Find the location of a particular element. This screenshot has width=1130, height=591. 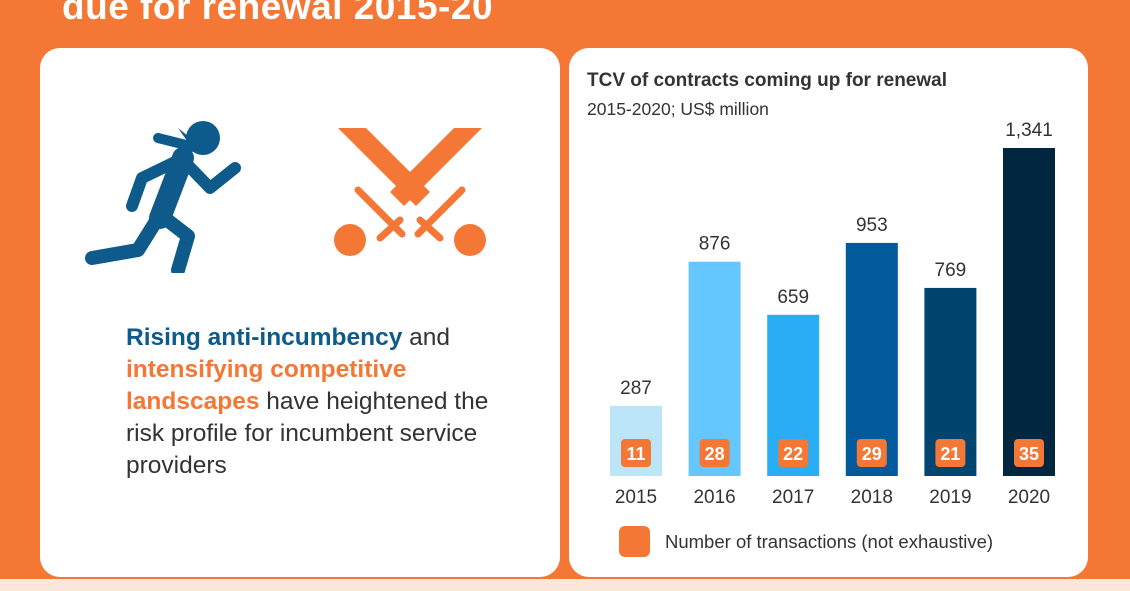

chart-subtitle: 2015-2020; US$ million is located at coordinates (678, 109).